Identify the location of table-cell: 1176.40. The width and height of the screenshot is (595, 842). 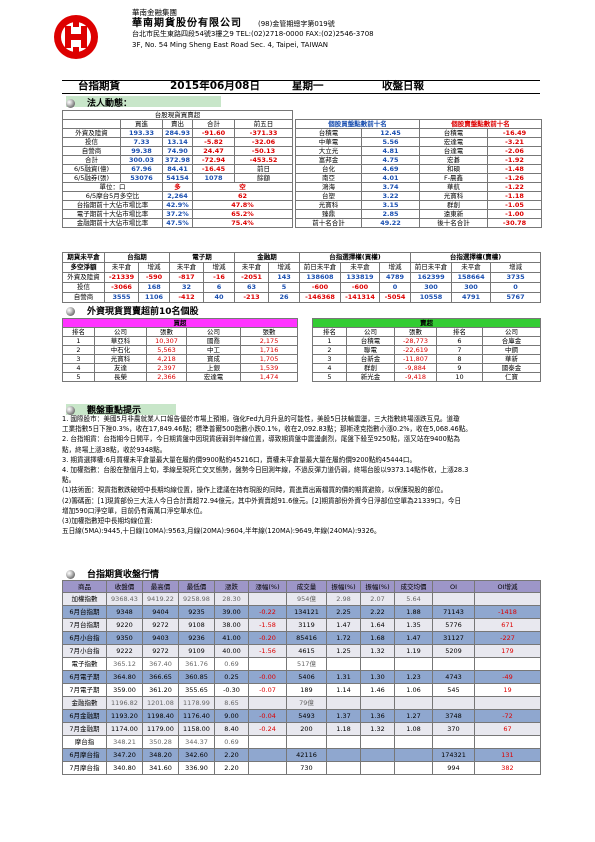
(196, 716).